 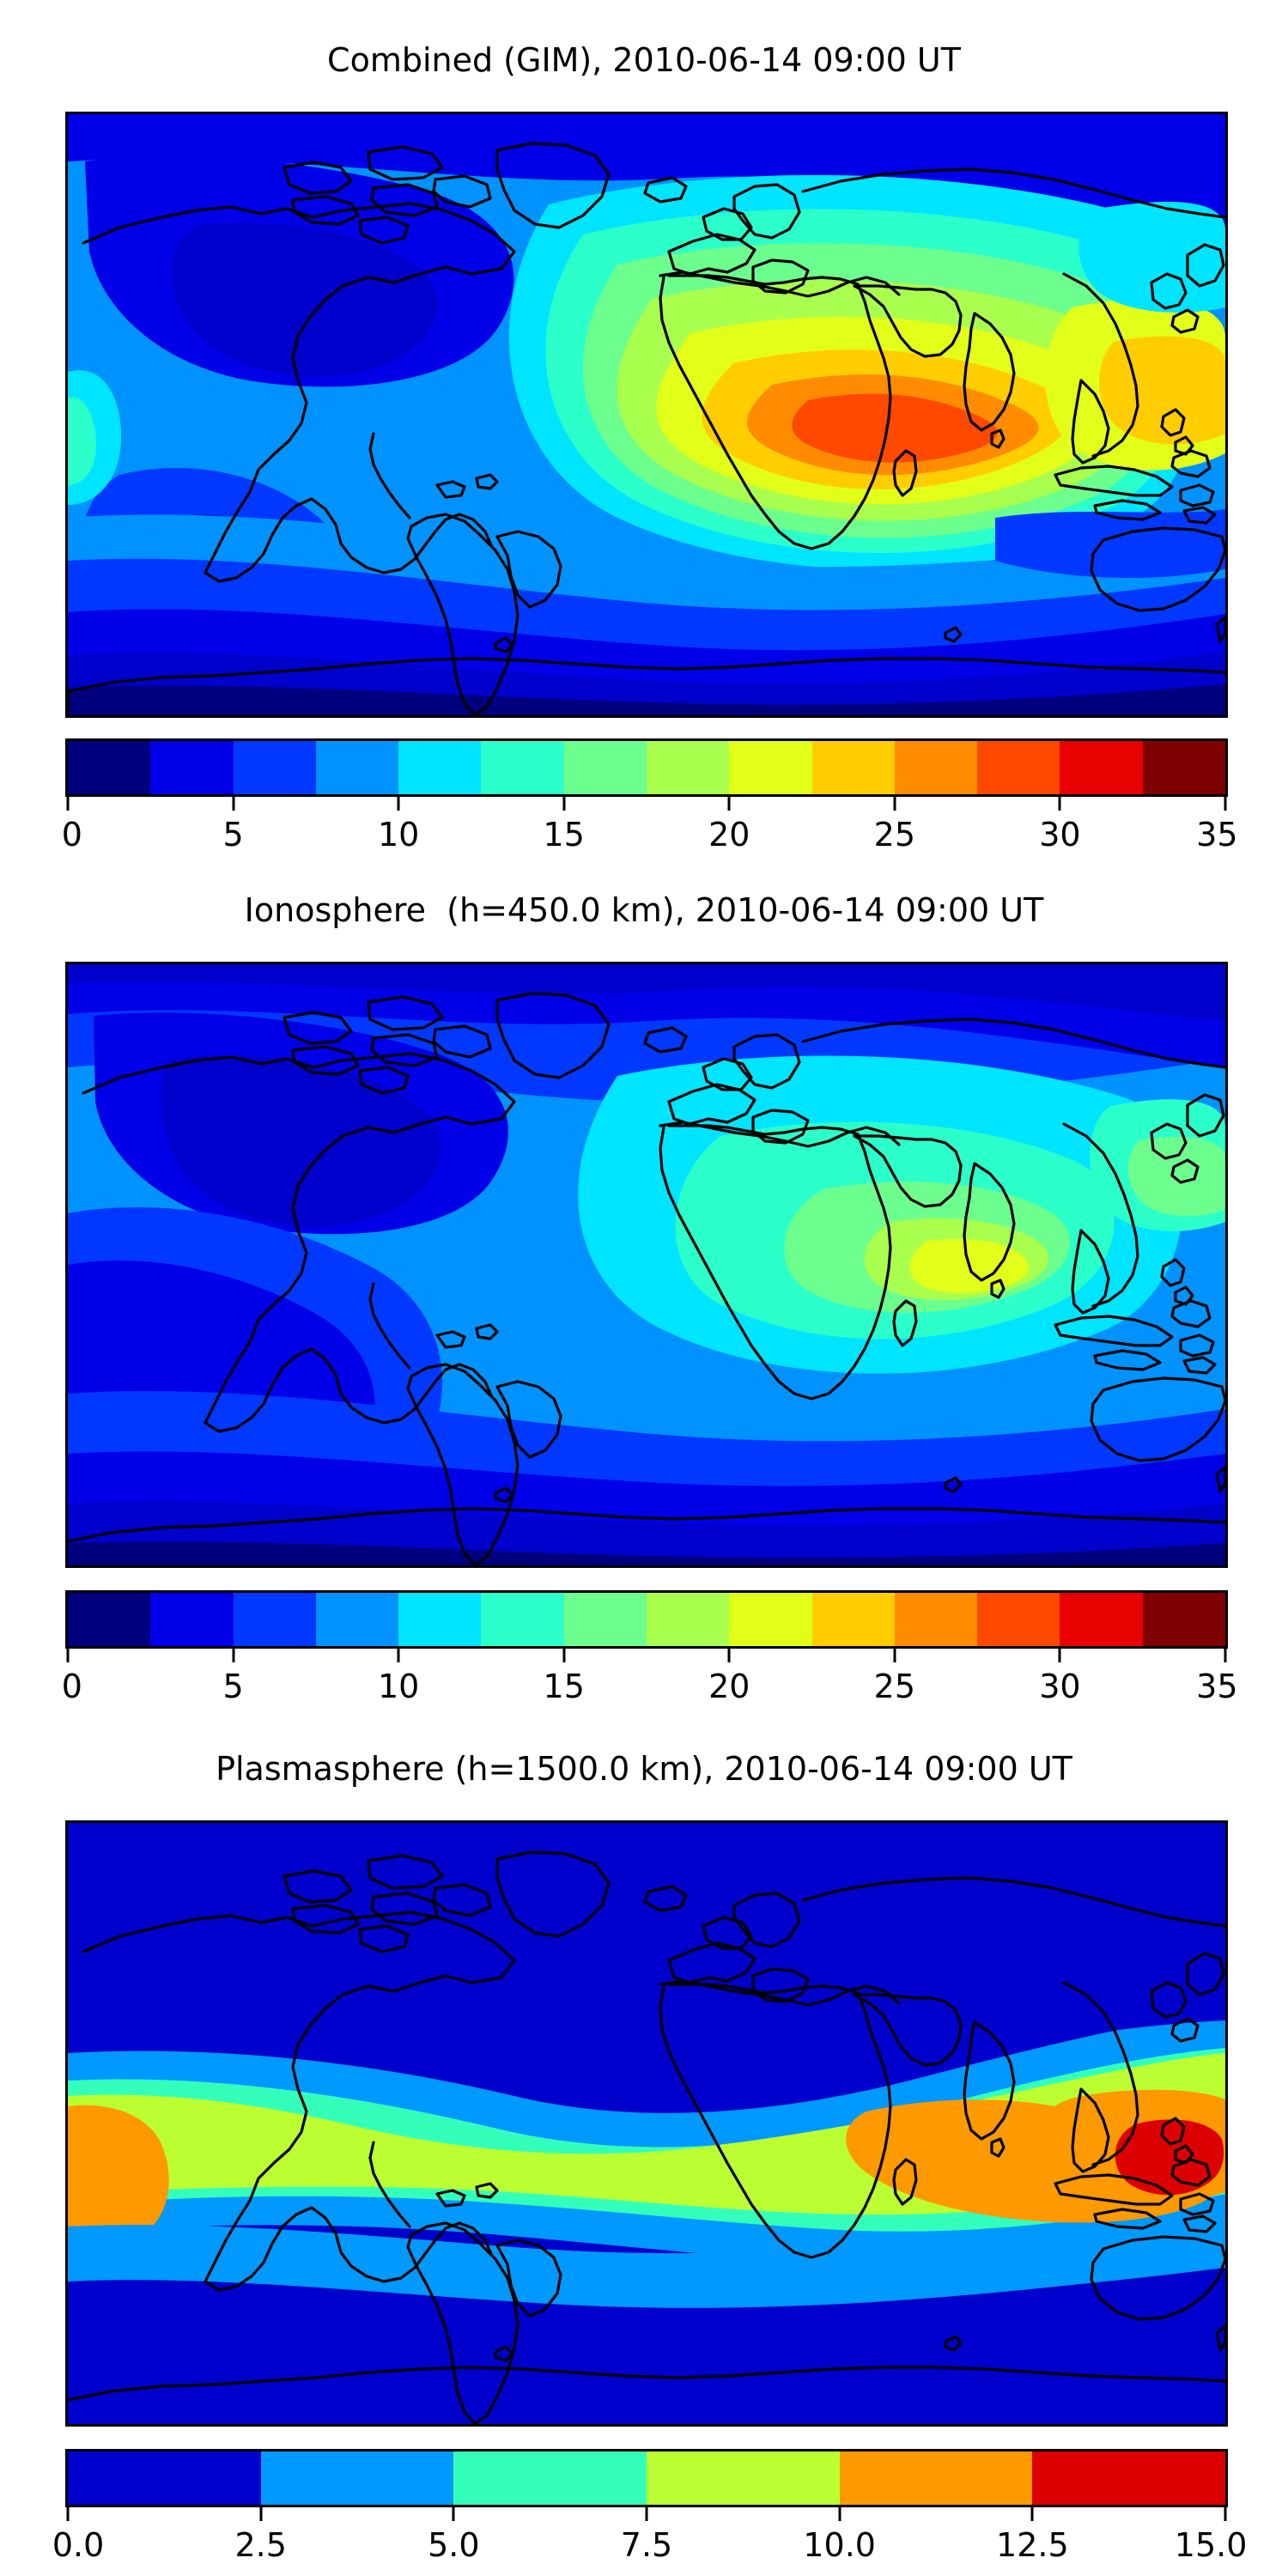 I want to click on colorbar-tick-label: 30, so click(x=1060, y=1686).